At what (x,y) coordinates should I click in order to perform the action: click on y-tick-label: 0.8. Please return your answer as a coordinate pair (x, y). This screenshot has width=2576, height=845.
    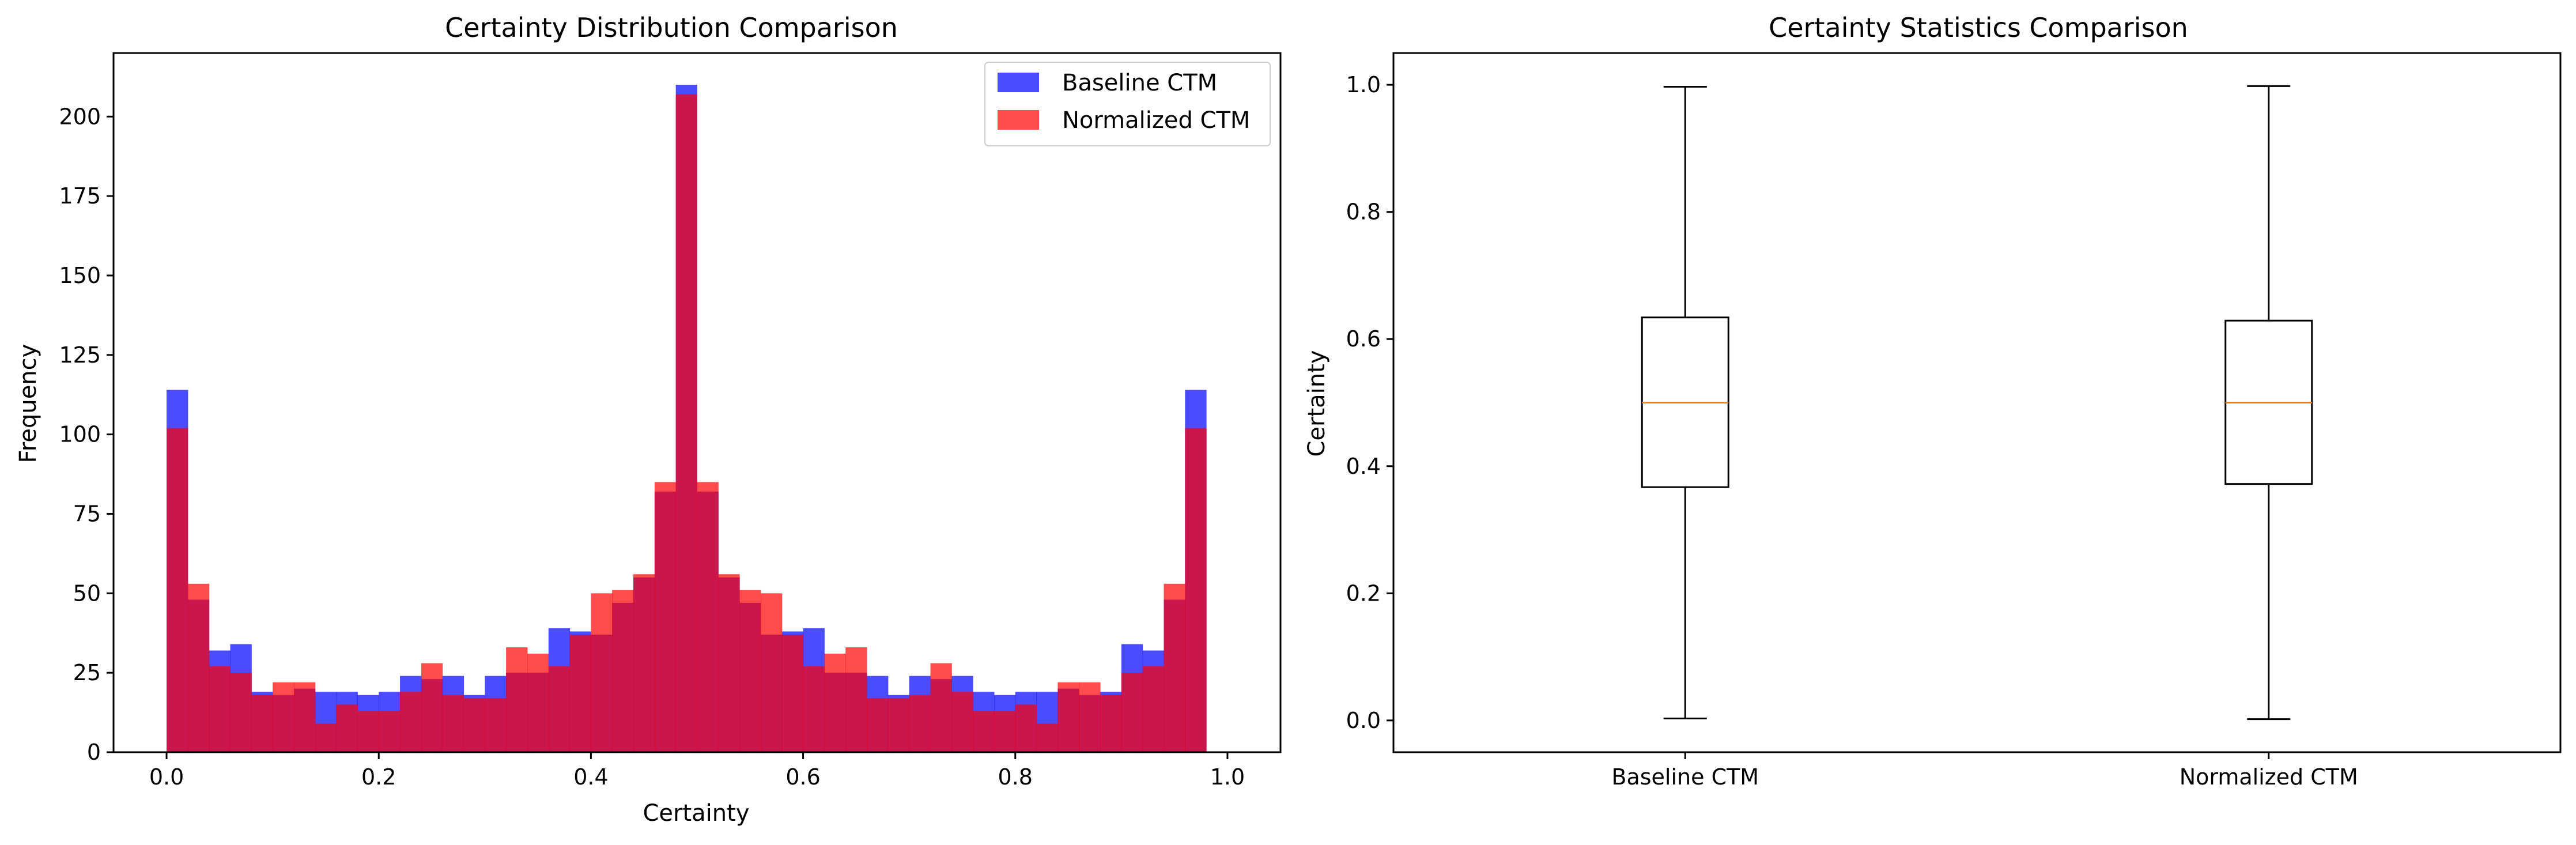
    Looking at the image, I should click on (1363, 212).